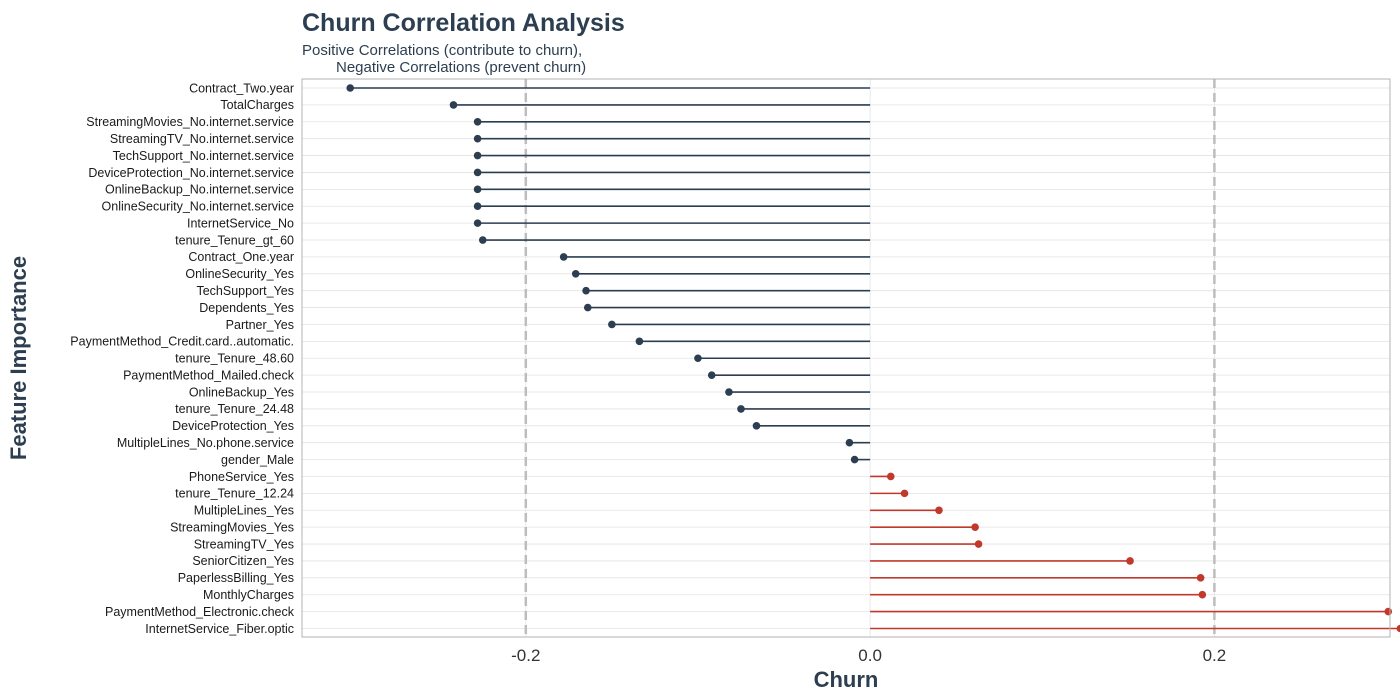  I want to click on y-tick-label: PaymentMethod_Electronic.check, so click(200, 612).